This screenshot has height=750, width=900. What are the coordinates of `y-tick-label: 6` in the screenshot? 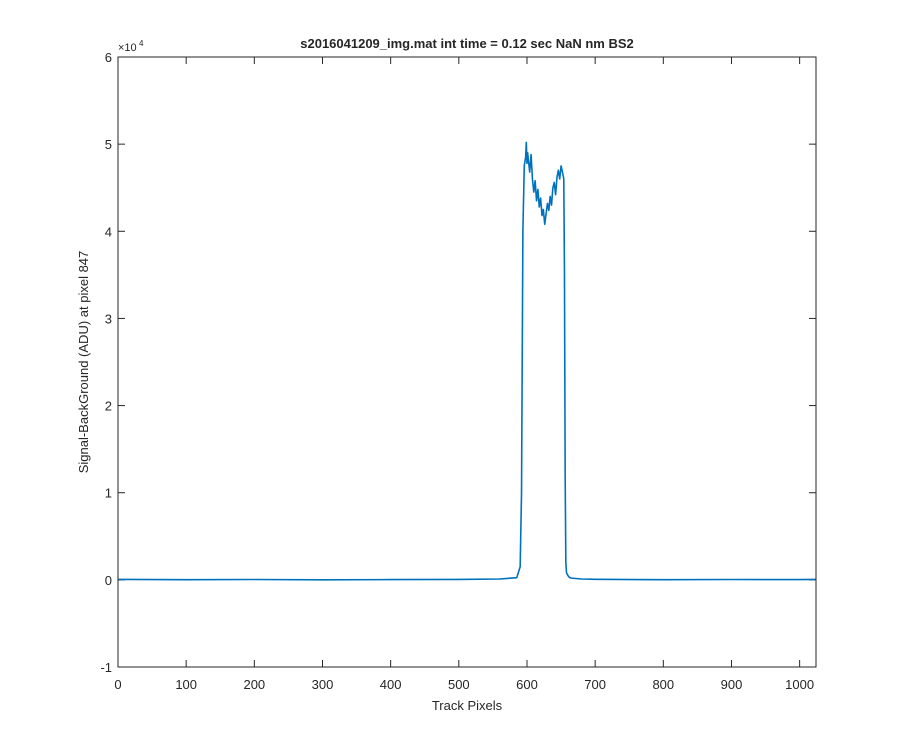 It's located at (108, 57).